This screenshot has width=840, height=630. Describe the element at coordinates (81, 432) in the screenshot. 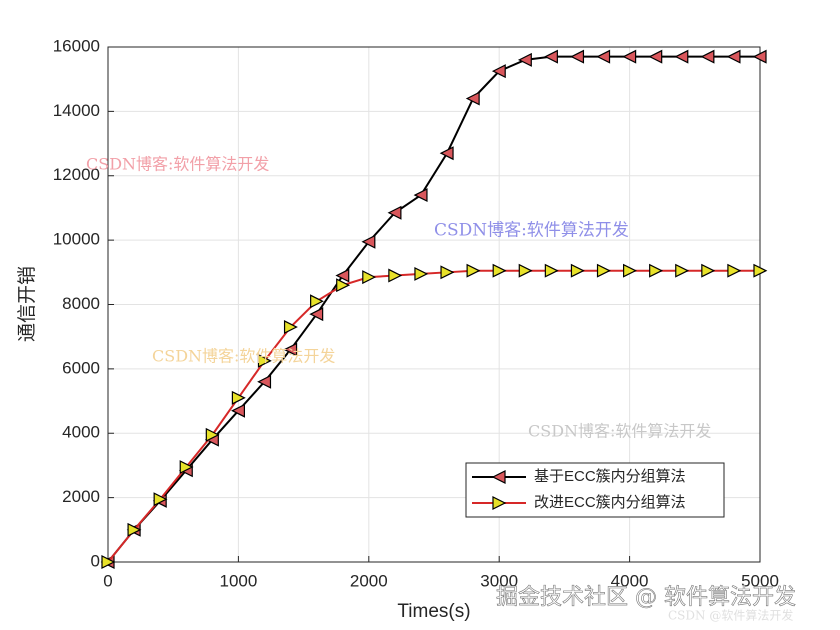

I see `y-tick-label: 4000` at that location.